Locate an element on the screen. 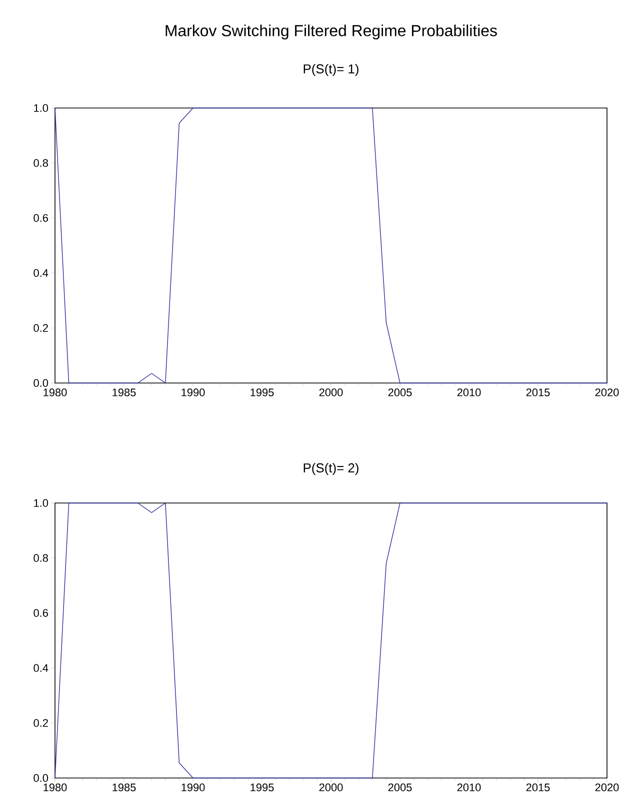  chart-title: Markov Switching Filtered Regime Probabilities is located at coordinates (331, 32).